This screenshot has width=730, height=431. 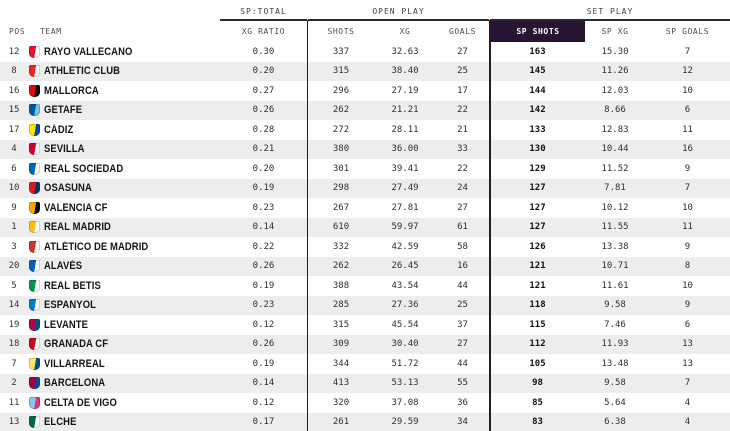 I want to click on header-goals: GOALS, so click(x=462, y=31).